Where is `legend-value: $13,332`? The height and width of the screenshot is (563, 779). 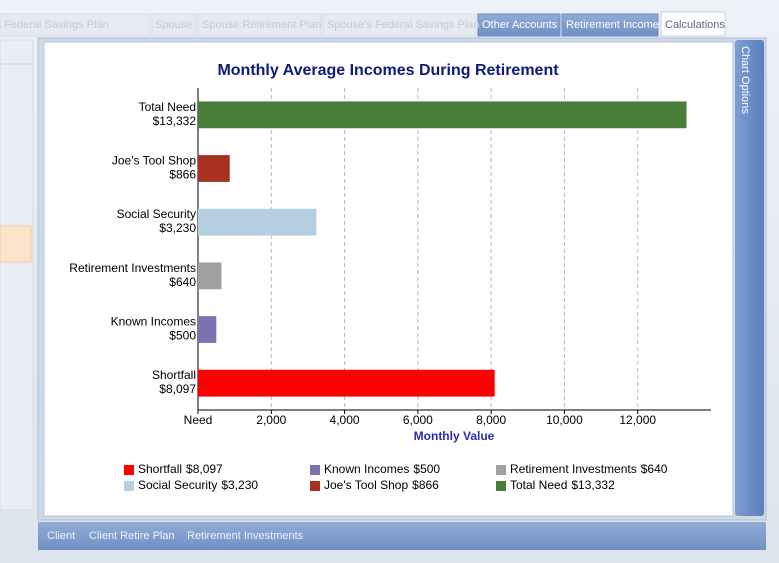 legend-value: $13,332 is located at coordinates (593, 485).